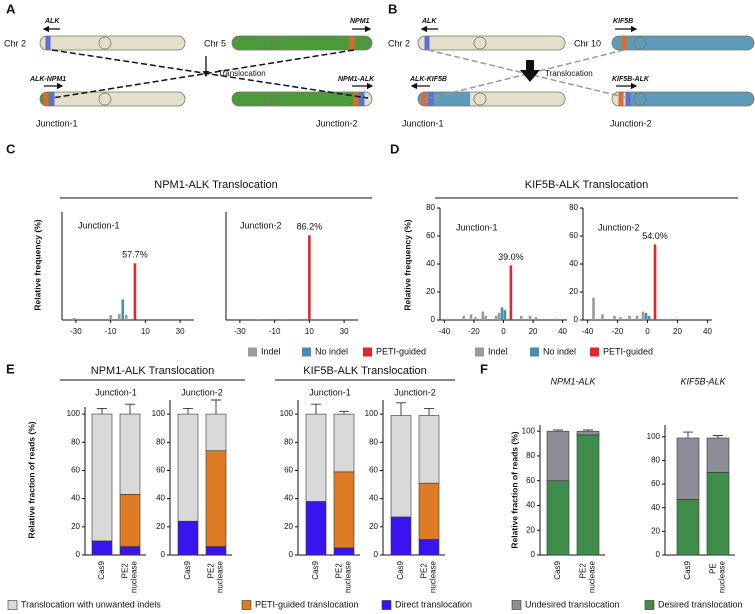 The image size is (755, 614). What do you see at coordinates (474, 331) in the screenshot?
I see `x-tick-label: -20` at bounding box center [474, 331].